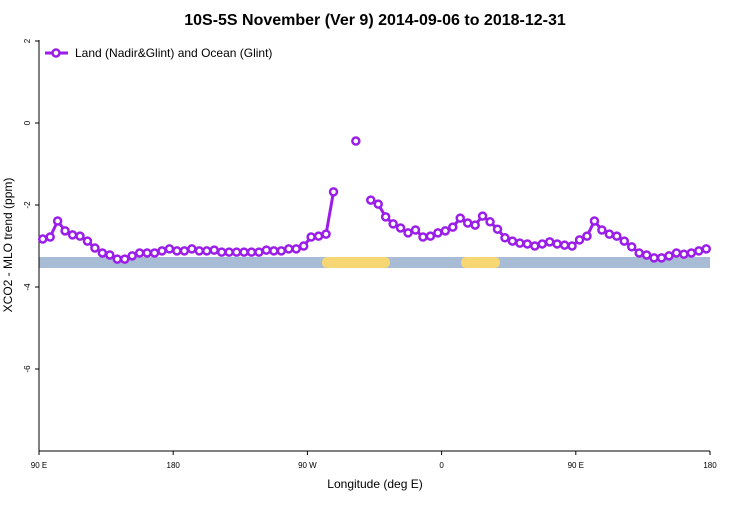 This screenshot has height=505, width=750. I want to click on x-tick-label: 90 W, so click(307, 465).